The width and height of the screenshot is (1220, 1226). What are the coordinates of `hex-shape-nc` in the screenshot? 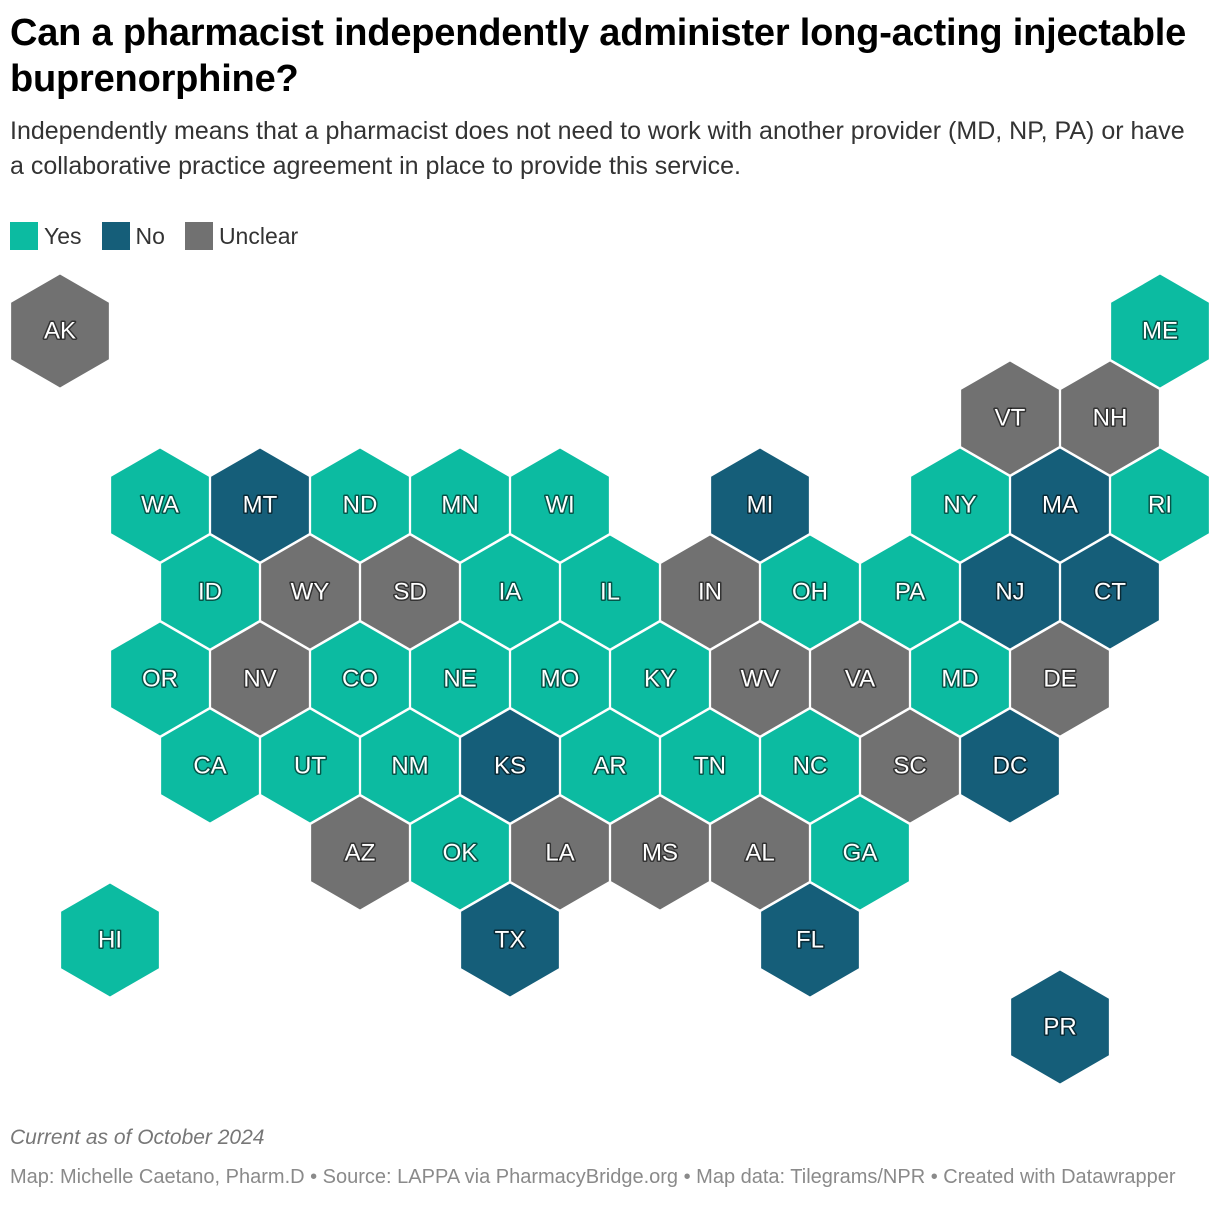 It's located at (810, 766).